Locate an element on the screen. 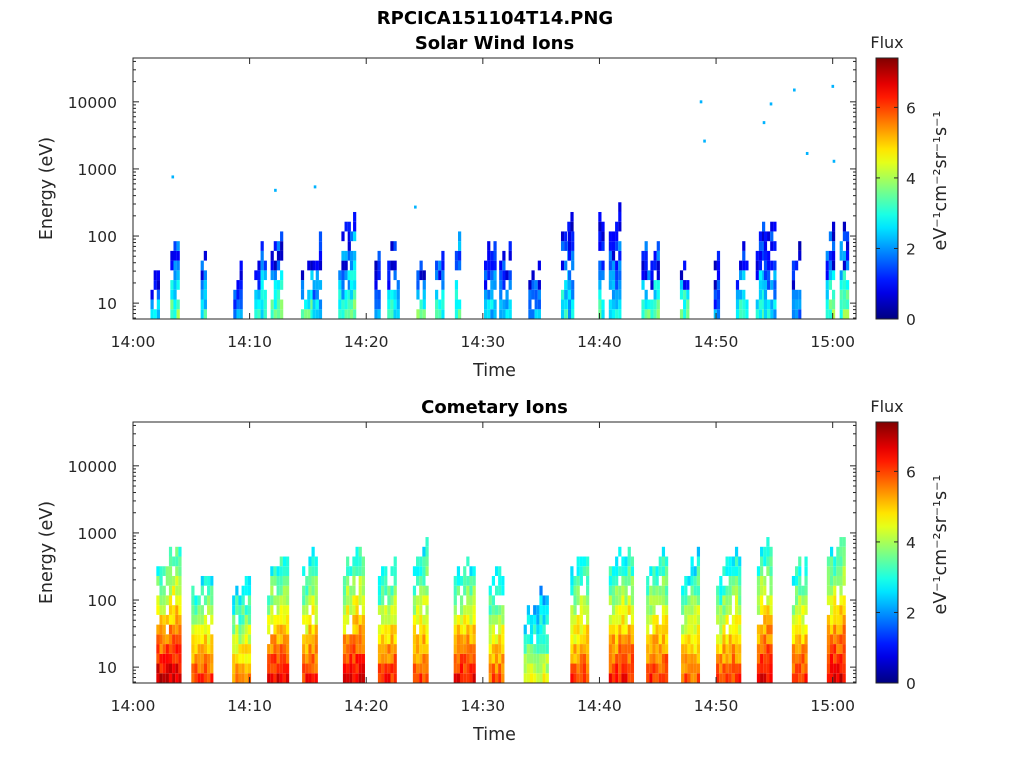 The height and width of the screenshot is (772, 1024). y-tick-label: 1000 is located at coordinates (97, 534).